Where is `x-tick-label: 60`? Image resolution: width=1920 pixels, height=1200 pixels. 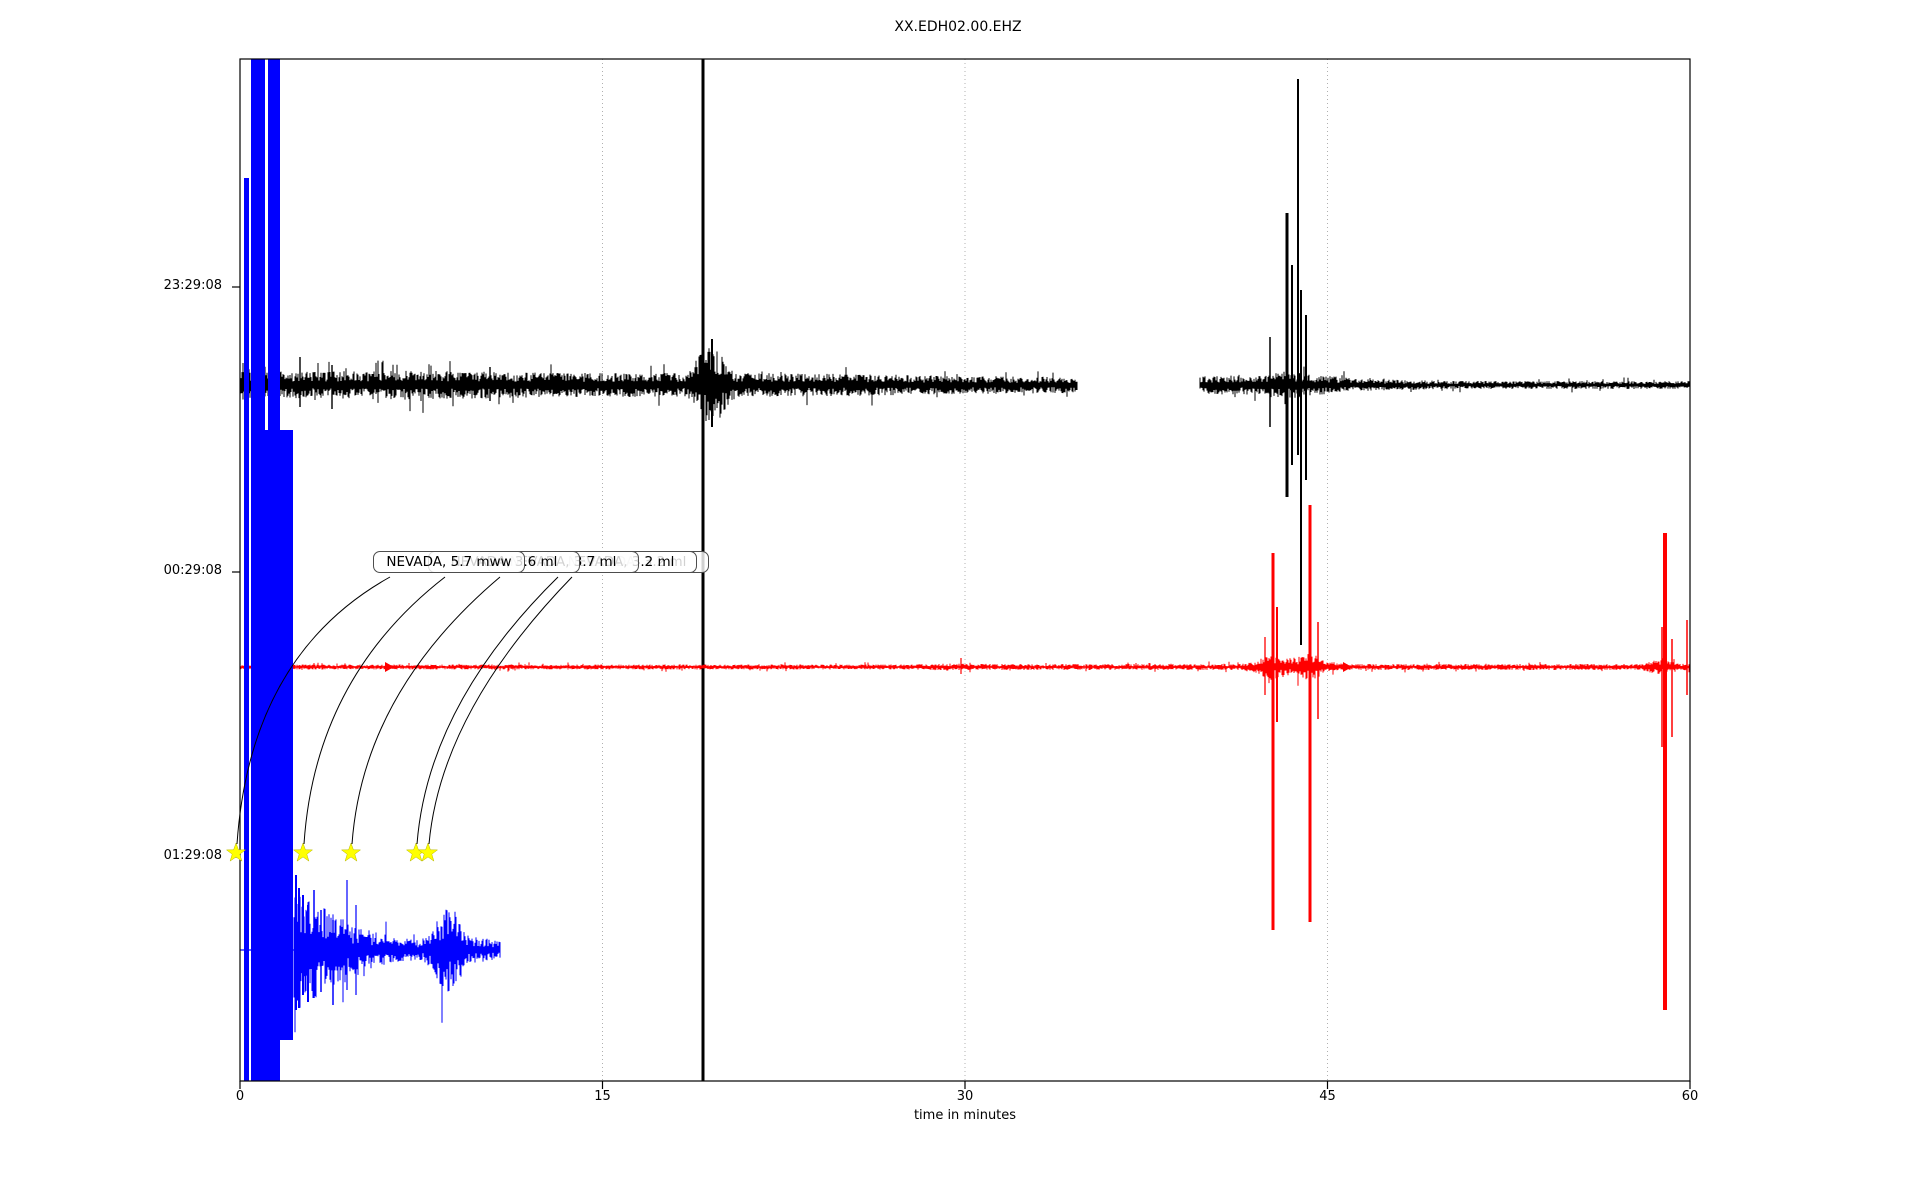 x-tick-label: 60 is located at coordinates (1690, 1096).